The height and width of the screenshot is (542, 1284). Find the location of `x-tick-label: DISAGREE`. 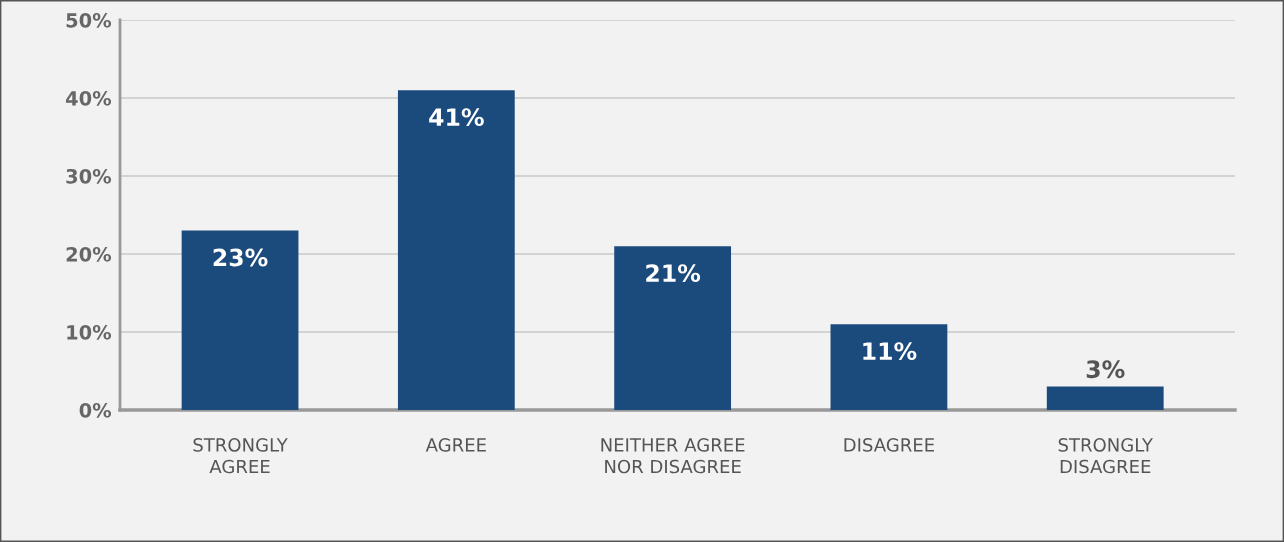

x-tick-label: DISAGREE is located at coordinates (889, 445).